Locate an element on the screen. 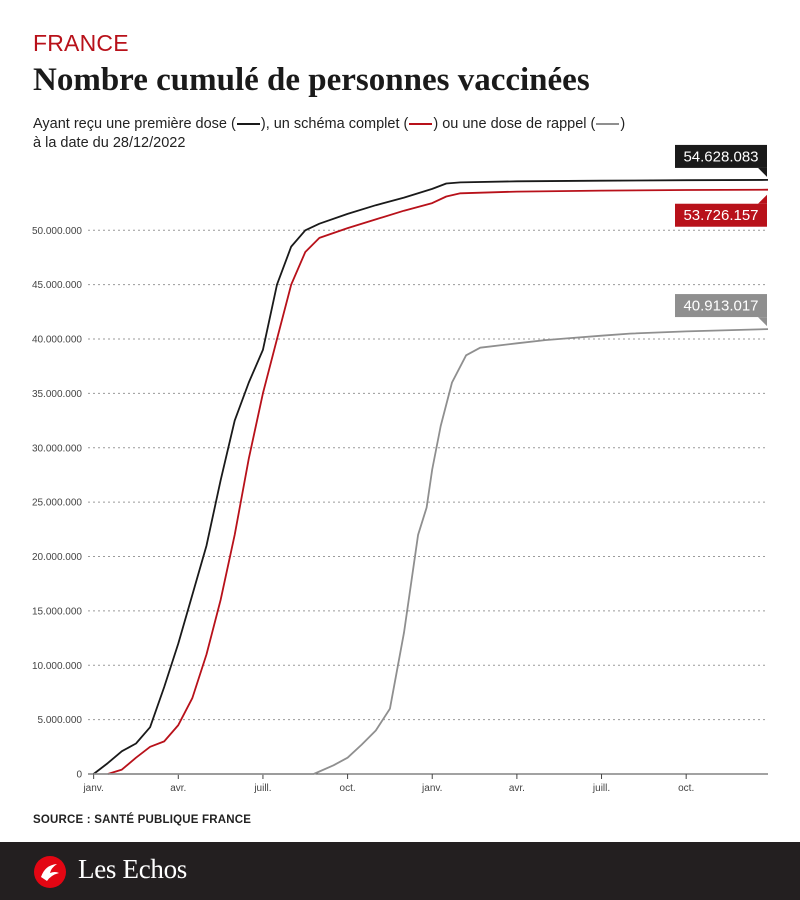 This screenshot has height=900, width=800. y-tick-label: 40.000.000 is located at coordinates (57, 340).